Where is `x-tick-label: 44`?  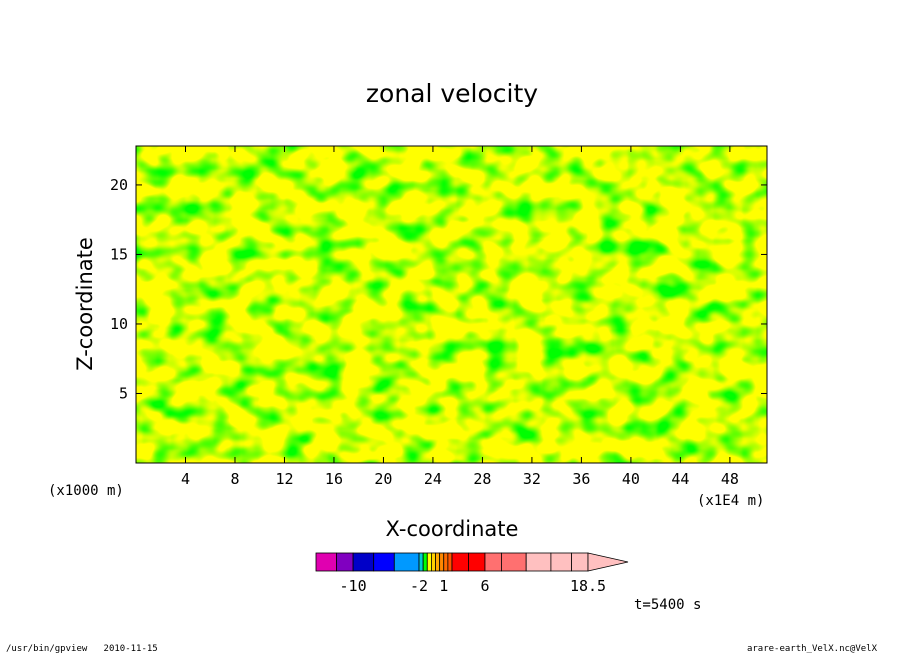
x-tick-label: 44 is located at coordinates (680, 479).